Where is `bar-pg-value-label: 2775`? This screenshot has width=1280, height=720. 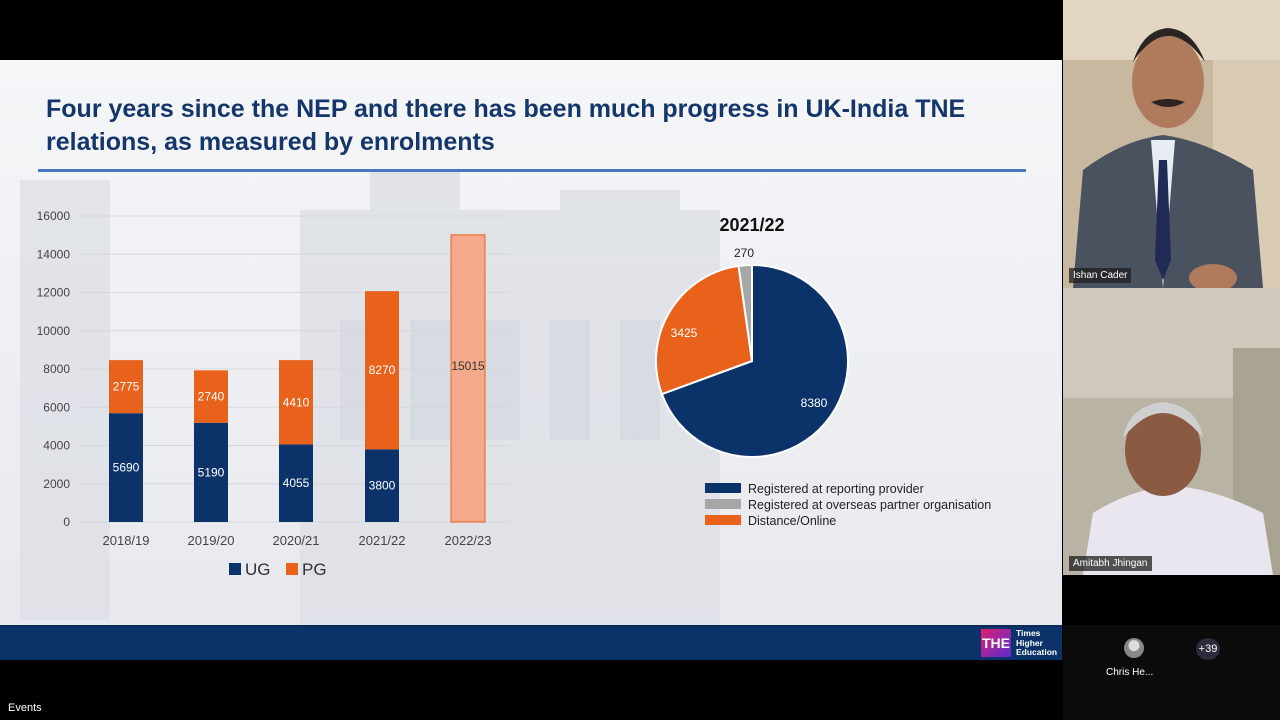
bar-pg-value-label: 2775 is located at coordinates (126, 387).